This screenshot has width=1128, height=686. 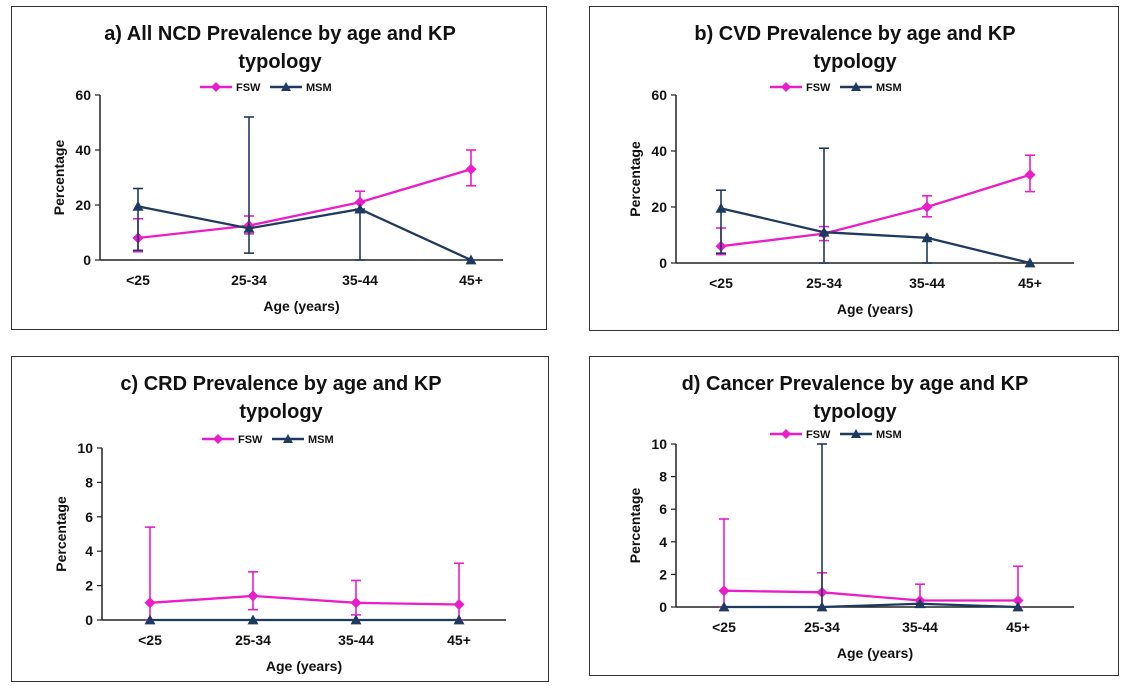 I want to click on chart-title: b) CVD Prevalence by age and KP, so click(x=854, y=34).